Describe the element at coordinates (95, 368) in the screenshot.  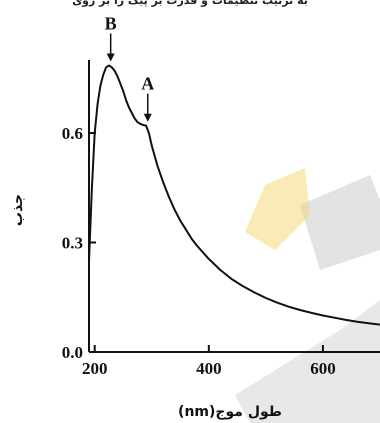
I see `x-tick-label: 200` at that location.